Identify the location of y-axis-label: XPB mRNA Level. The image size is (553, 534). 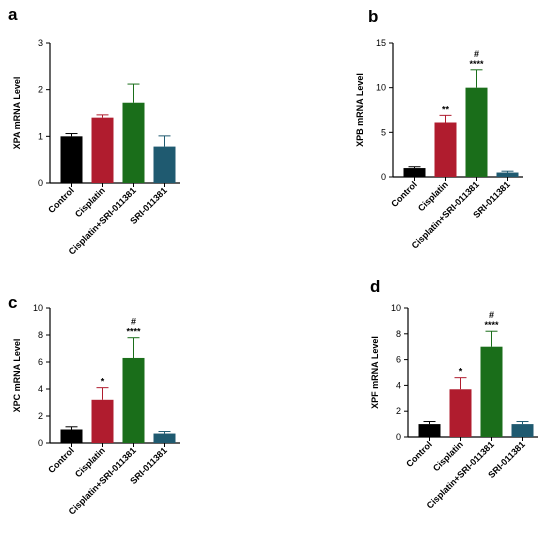
(360, 110).